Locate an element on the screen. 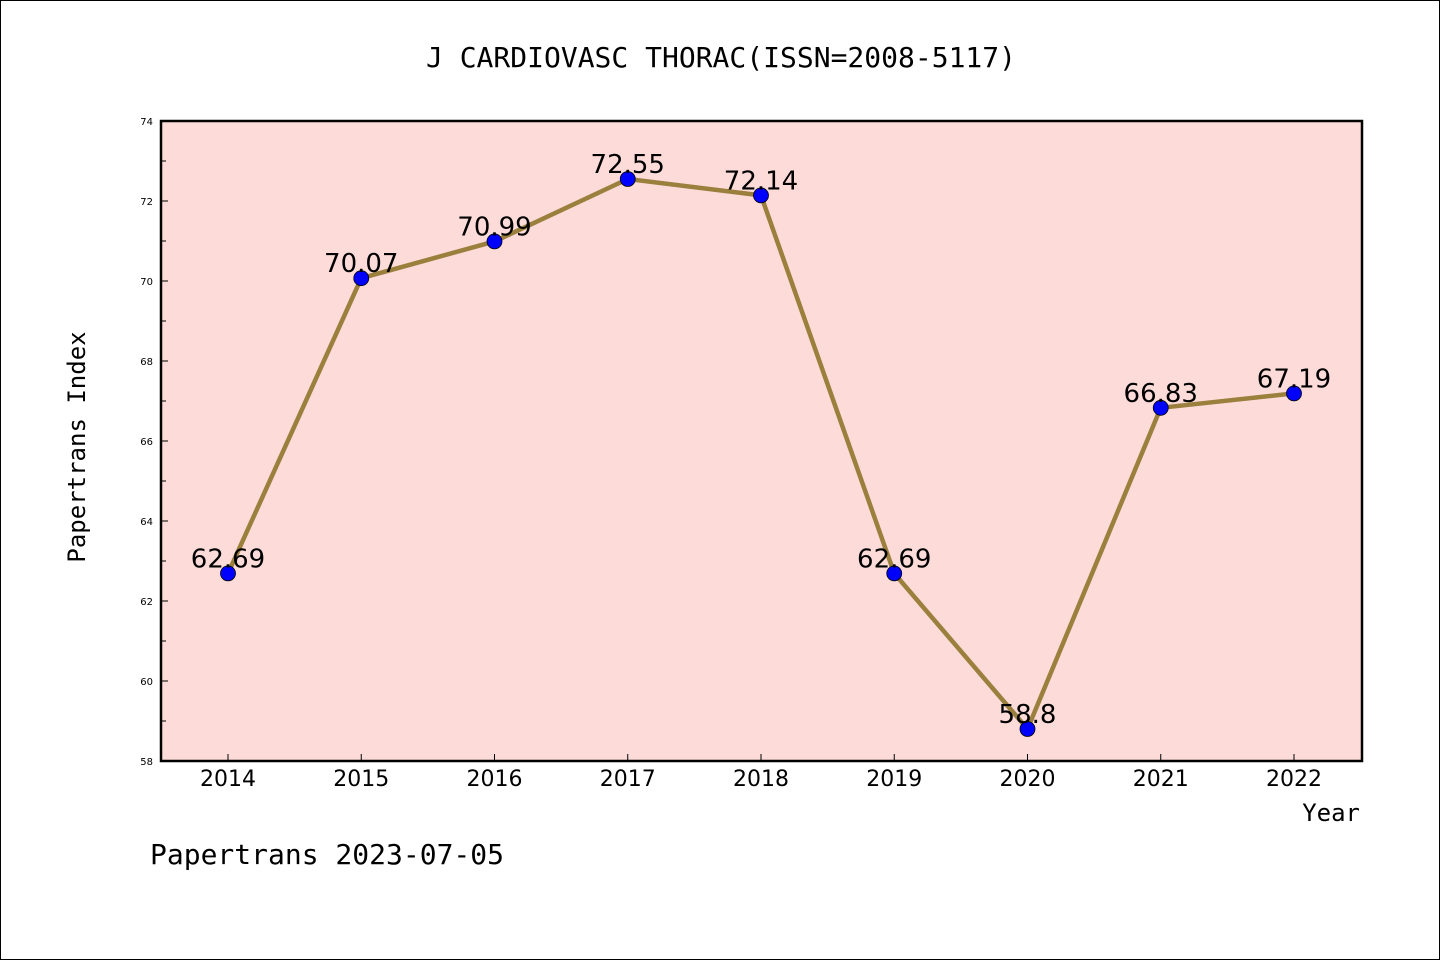 The height and width of the screenshot is (960, 1440). y-tick-label: 68 is located at coordinates (146, 362).